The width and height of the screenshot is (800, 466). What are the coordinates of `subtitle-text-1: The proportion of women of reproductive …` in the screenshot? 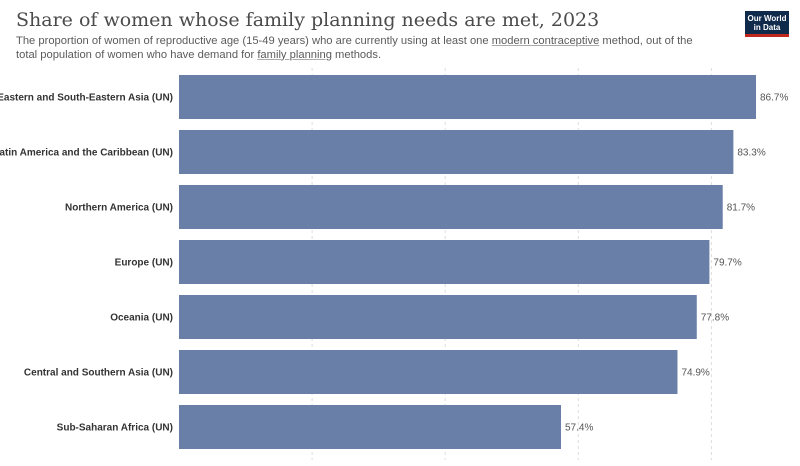 It's located at (254, 41).